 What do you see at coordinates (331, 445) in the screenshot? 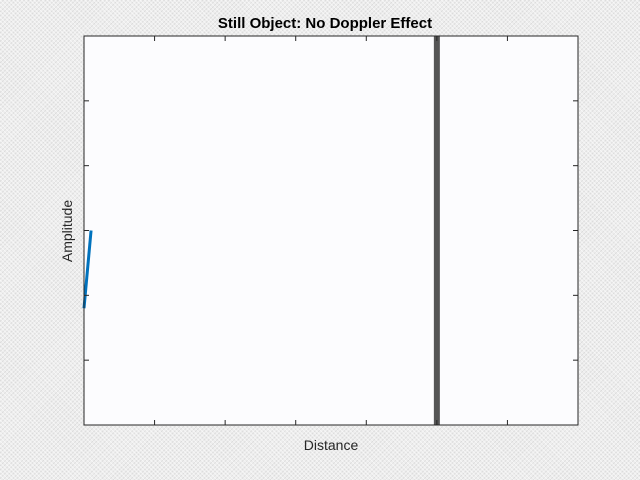
I see `x-axis-label: Distance` at bounding box center [331, 445].